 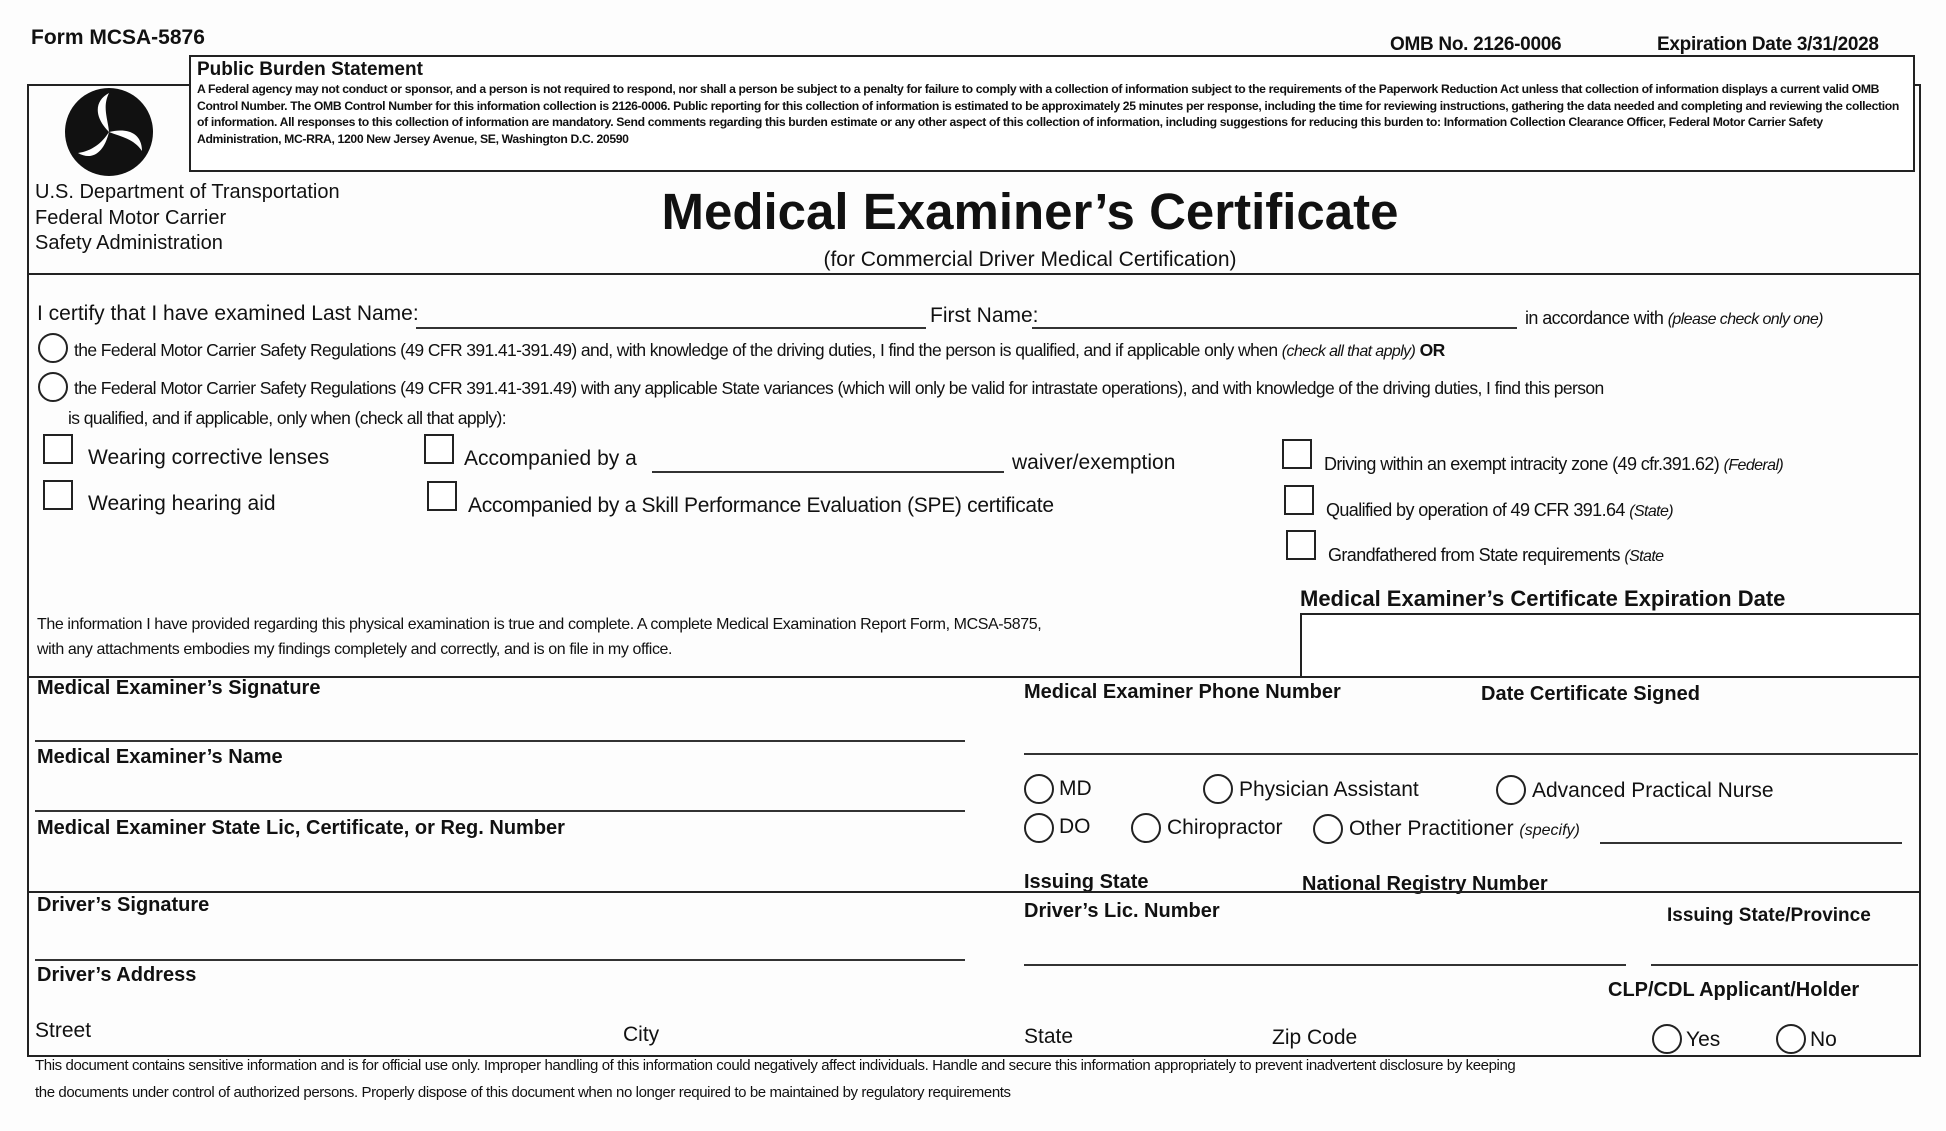 I want to click on other-practitioner-label: Other Practitioner, so click(x=1431, y=828).